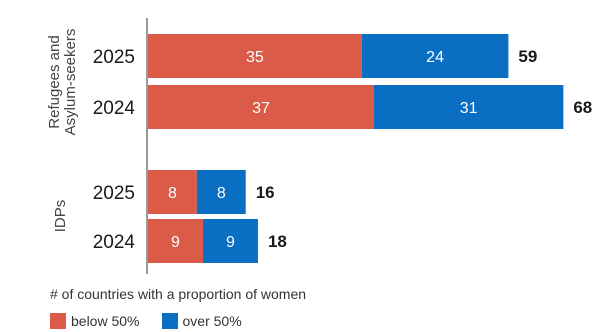 This screenshot has height=332, width=602. I want to click on segment-value-label: 24, so click(435, 57).